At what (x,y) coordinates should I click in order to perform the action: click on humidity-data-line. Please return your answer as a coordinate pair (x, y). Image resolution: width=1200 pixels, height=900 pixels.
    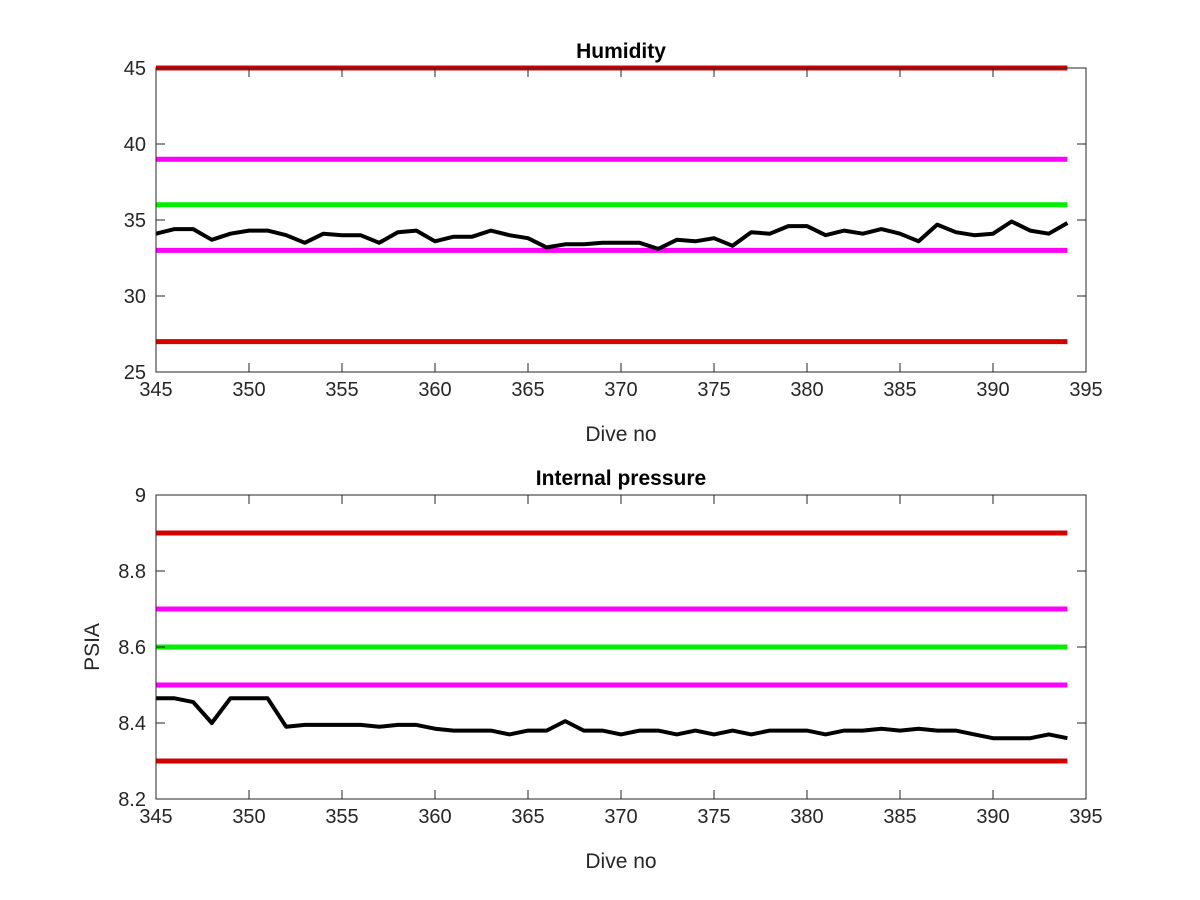
    Looking at the image, I should click on (612, 235).